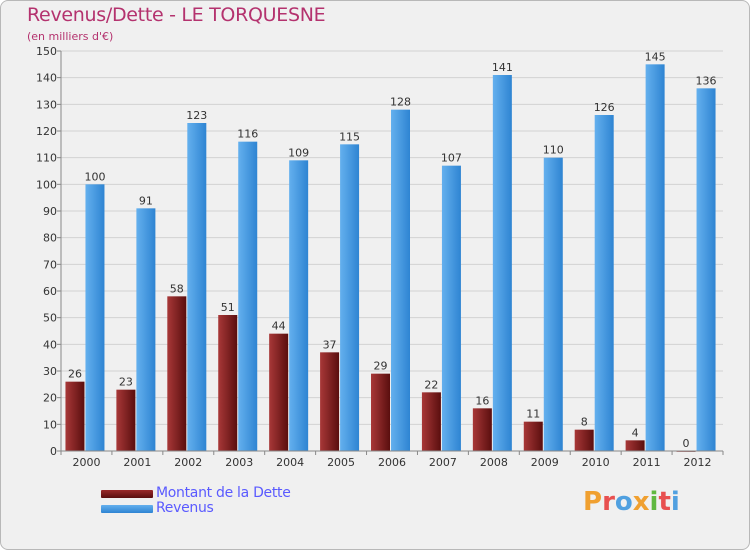  Describe the element at coordinates (686, 443) in the screenshot. I see `data-label: 0` at that location.